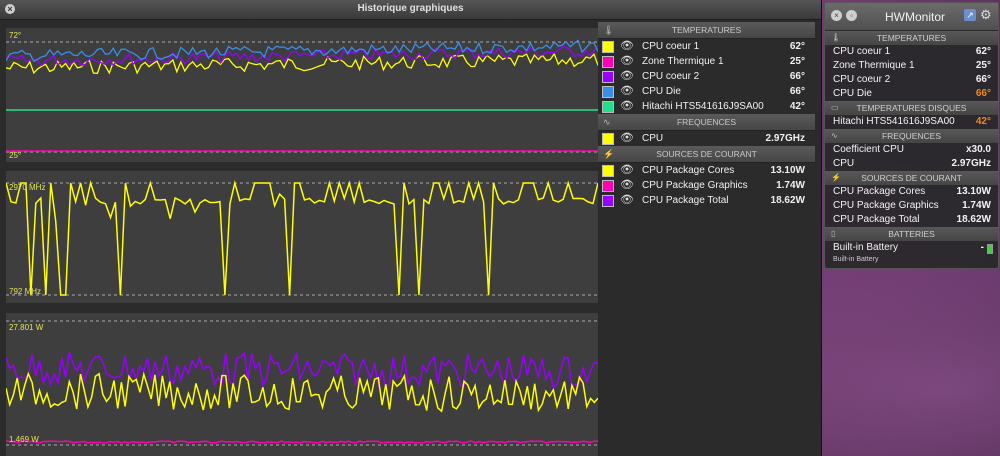 The image size is (1000, 456). I want to click on graph-bottom-label: 1.469 W, so click(24, 439).